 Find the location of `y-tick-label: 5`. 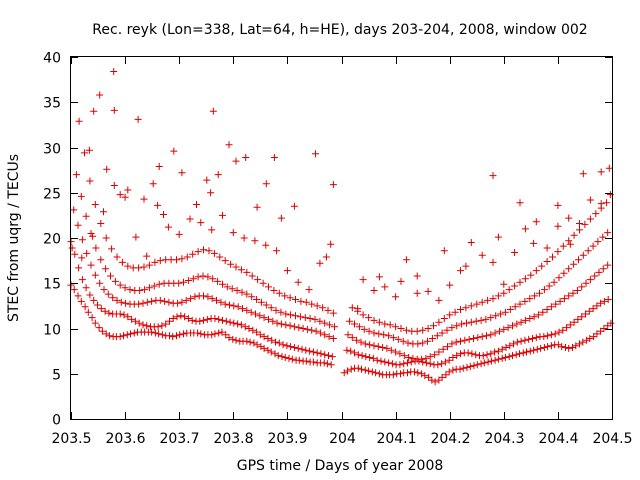

y-tick-label: 5 is located at coordinates (56, 376).